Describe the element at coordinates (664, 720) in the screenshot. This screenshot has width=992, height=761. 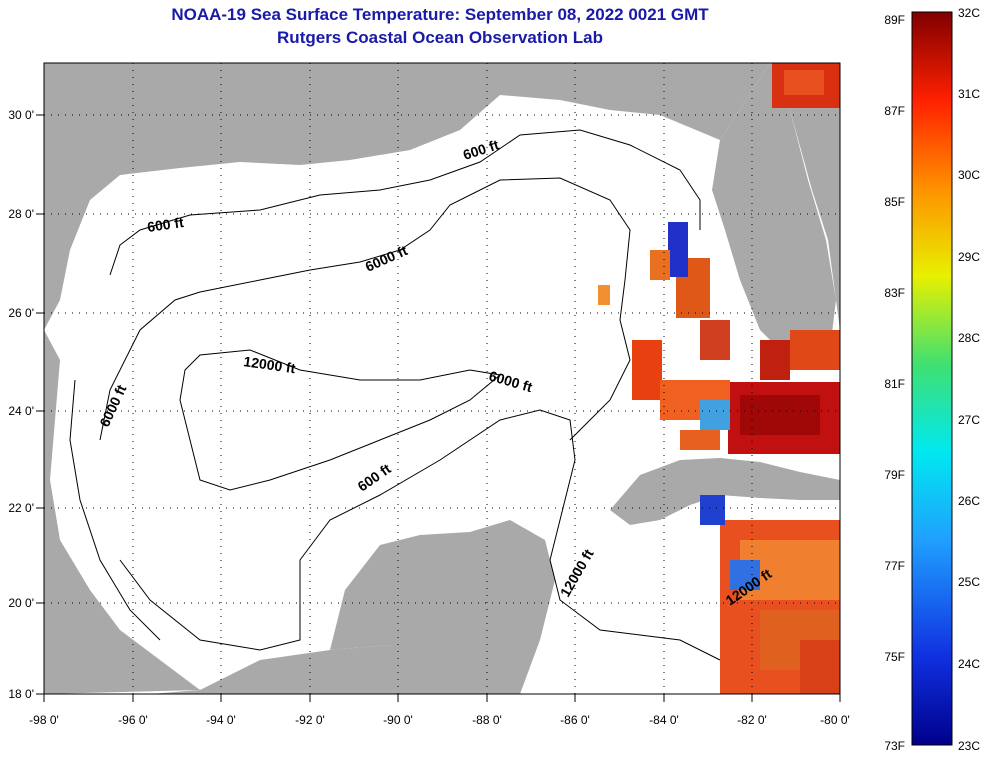
I see `lon-tick-label: -84 0'` at that location.